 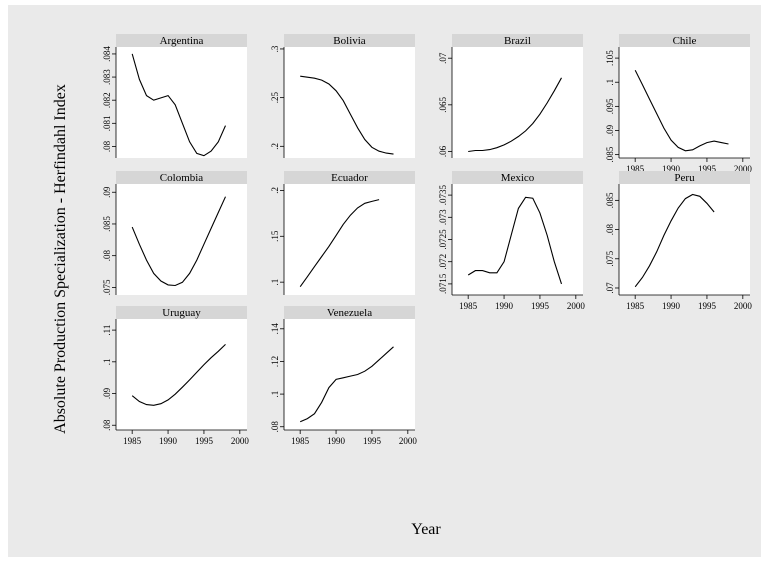 I want to click on y-tick-label: .0715, so click(x=443, y=283).